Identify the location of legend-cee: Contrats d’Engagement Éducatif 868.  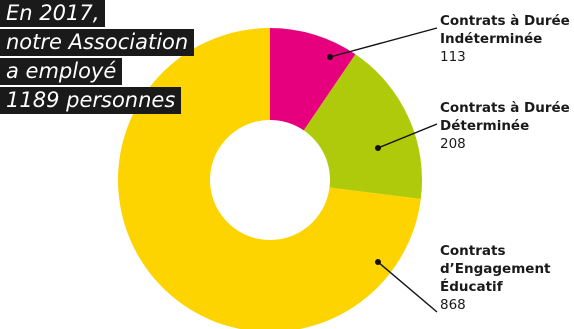
(495, 278).